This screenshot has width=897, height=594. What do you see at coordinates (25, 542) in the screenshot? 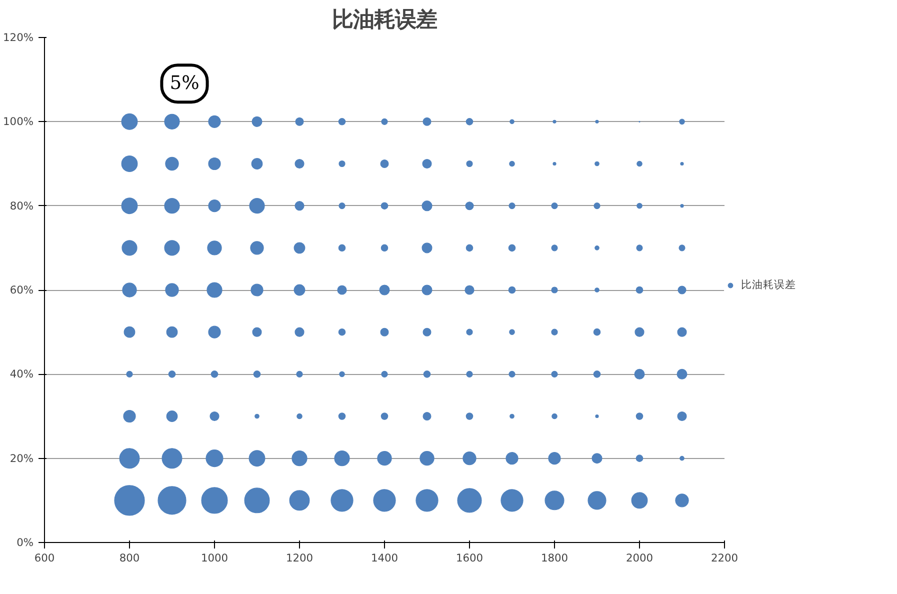
I see `y-tick-label: 0%` at bounding box center [25, 542].